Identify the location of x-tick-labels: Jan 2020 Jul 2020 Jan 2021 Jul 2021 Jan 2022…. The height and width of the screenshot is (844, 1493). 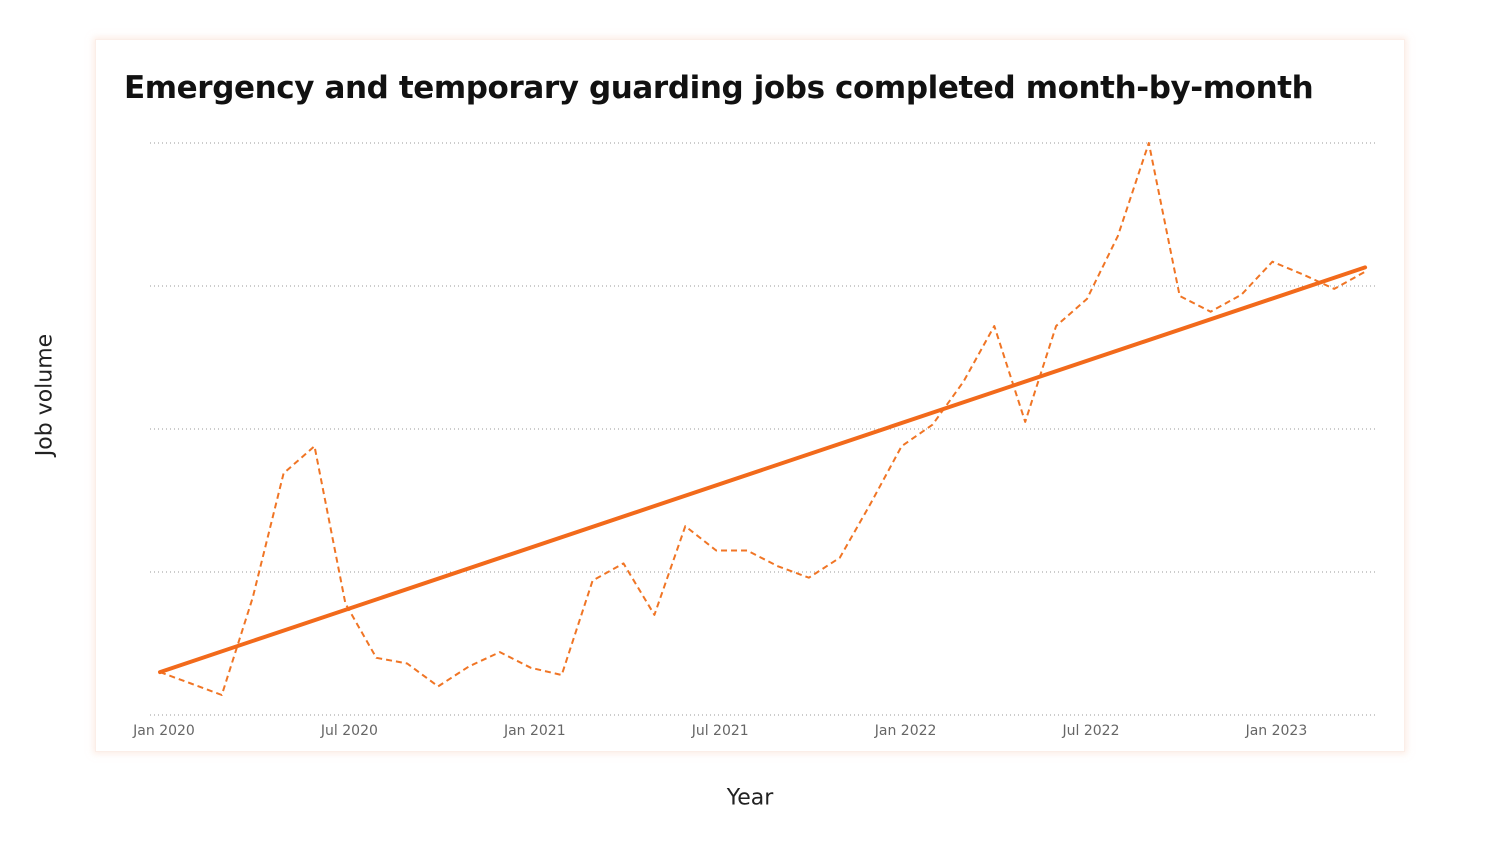
(719, 731).